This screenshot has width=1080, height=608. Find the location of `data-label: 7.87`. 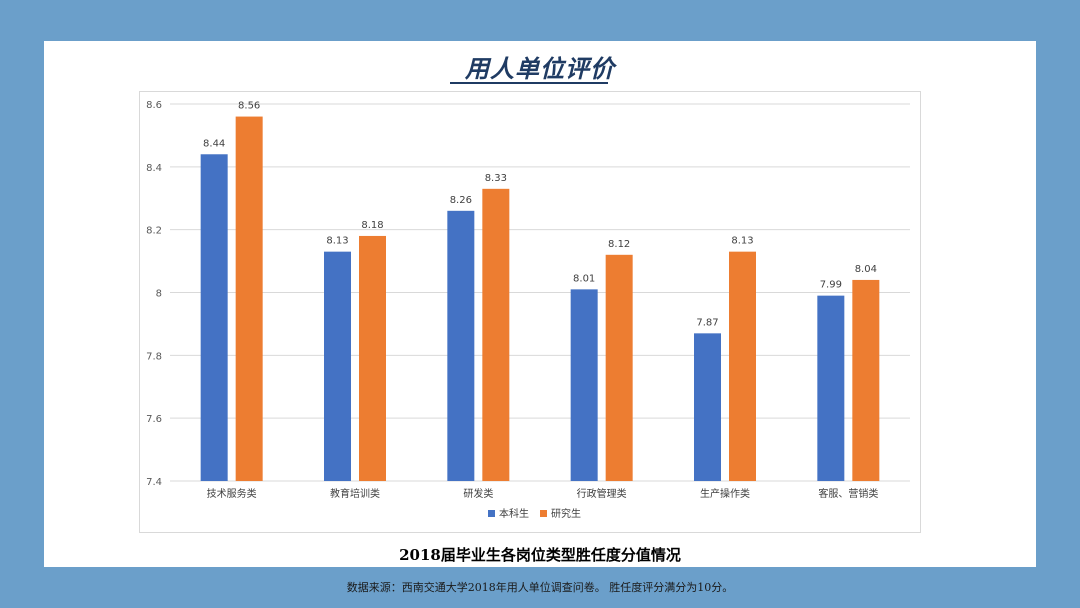

data-label: 7.87 is located at coordinates (707, 322).